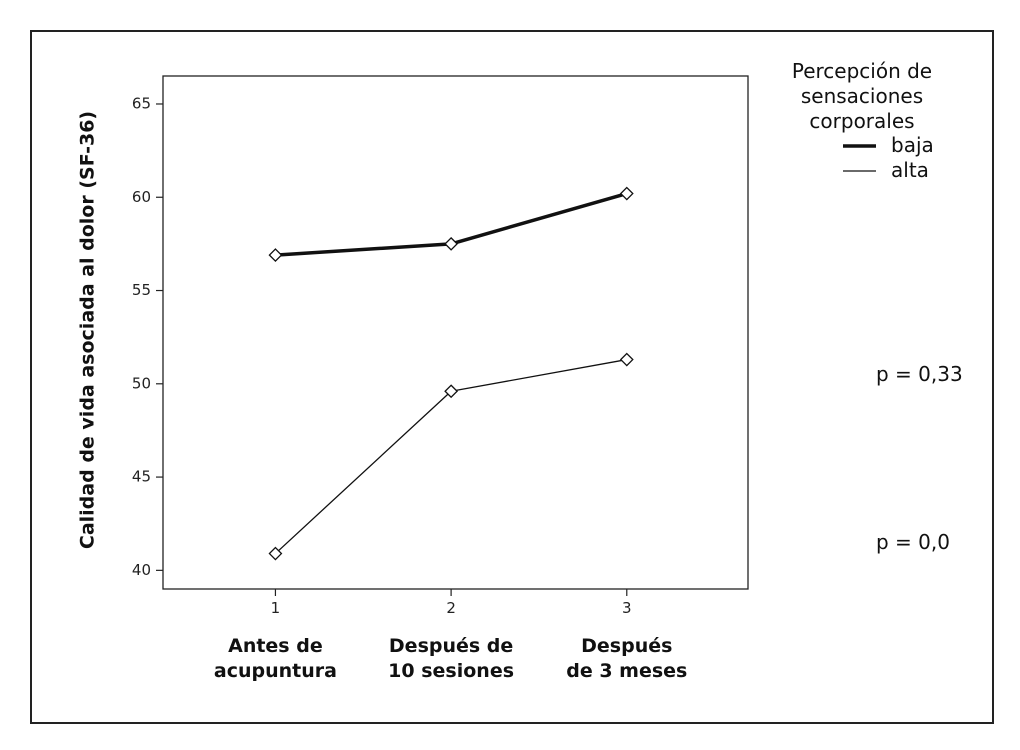  What do you see at coordinates (141, 290) in the screenshot?
I see `y-tick-label: 55` at bounding box center [141, 290].